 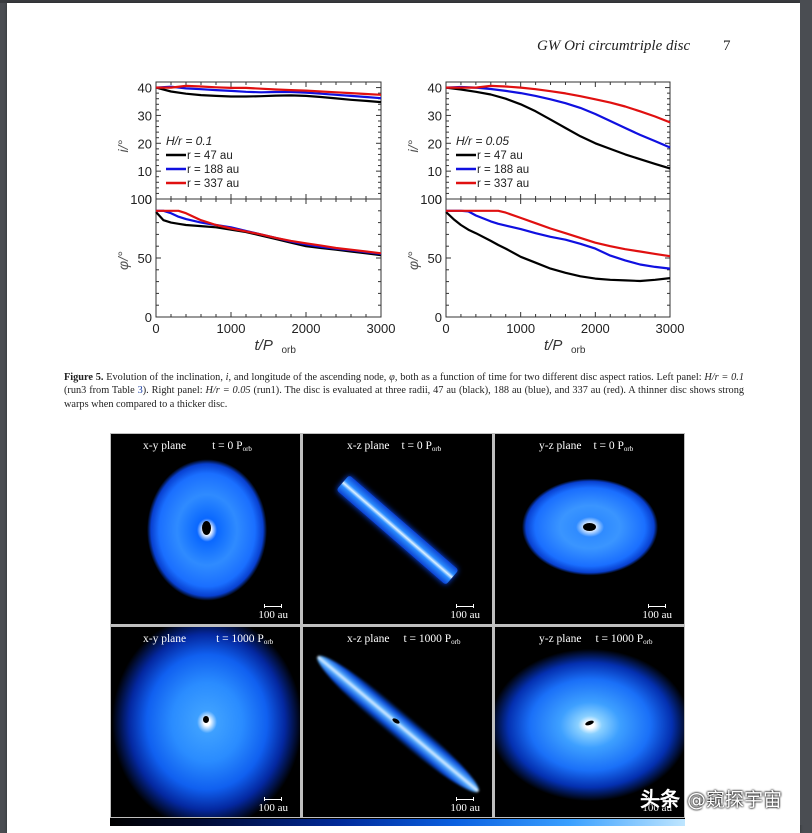 What do you see at coordinates (724, 377) in the screenshot?
I see `caption-hr-left: H/r = 0.1` at bounding box center [724, 377].